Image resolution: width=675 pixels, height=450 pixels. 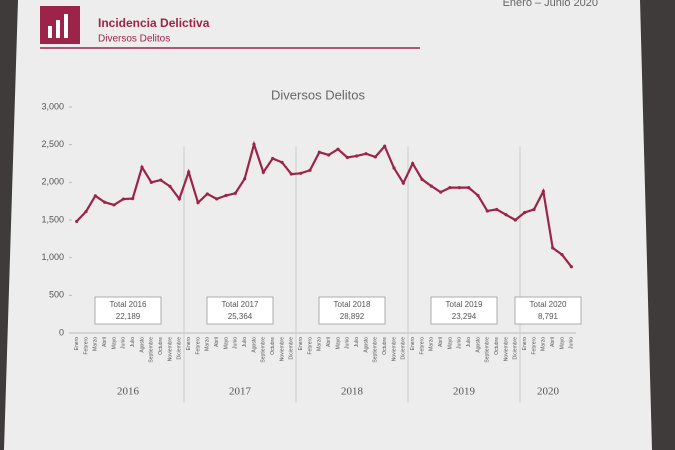 What do you see at coordinates (128, 304) in the screenshot?
I see `total-label: Total 2016` at bounding box center [128, 304].